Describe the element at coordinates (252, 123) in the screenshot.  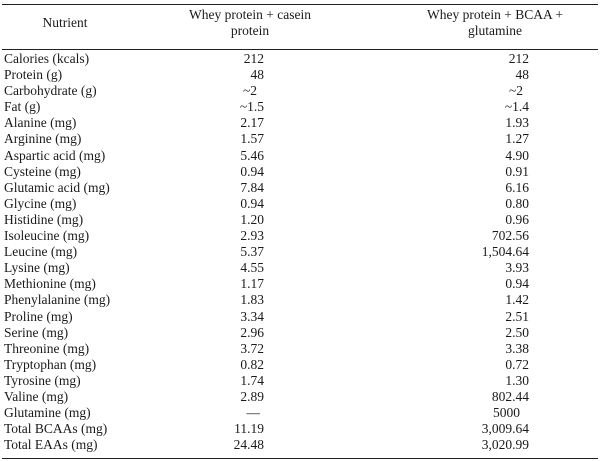
I see `whey-casein-value: 2.17` at that location.